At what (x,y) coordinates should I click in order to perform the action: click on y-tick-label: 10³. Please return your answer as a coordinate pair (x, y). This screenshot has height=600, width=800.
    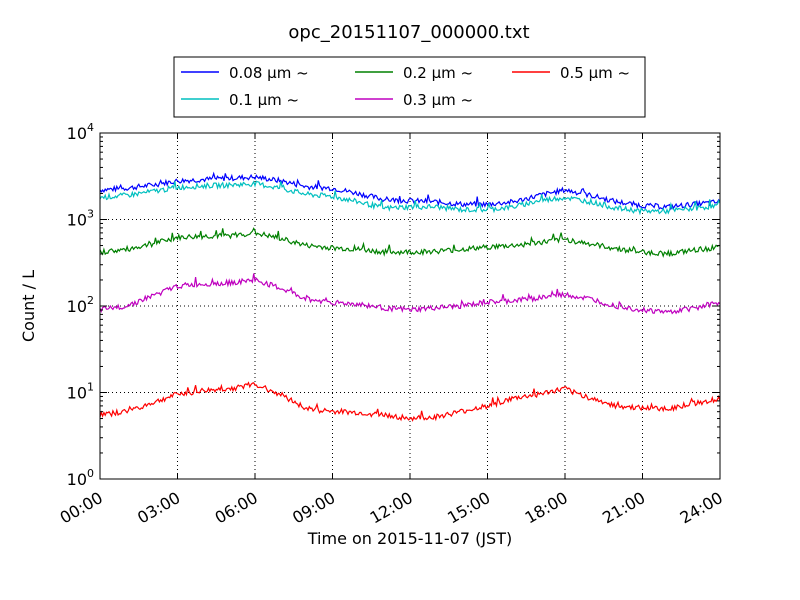
    Looking at the image, I should click on (80, 219).